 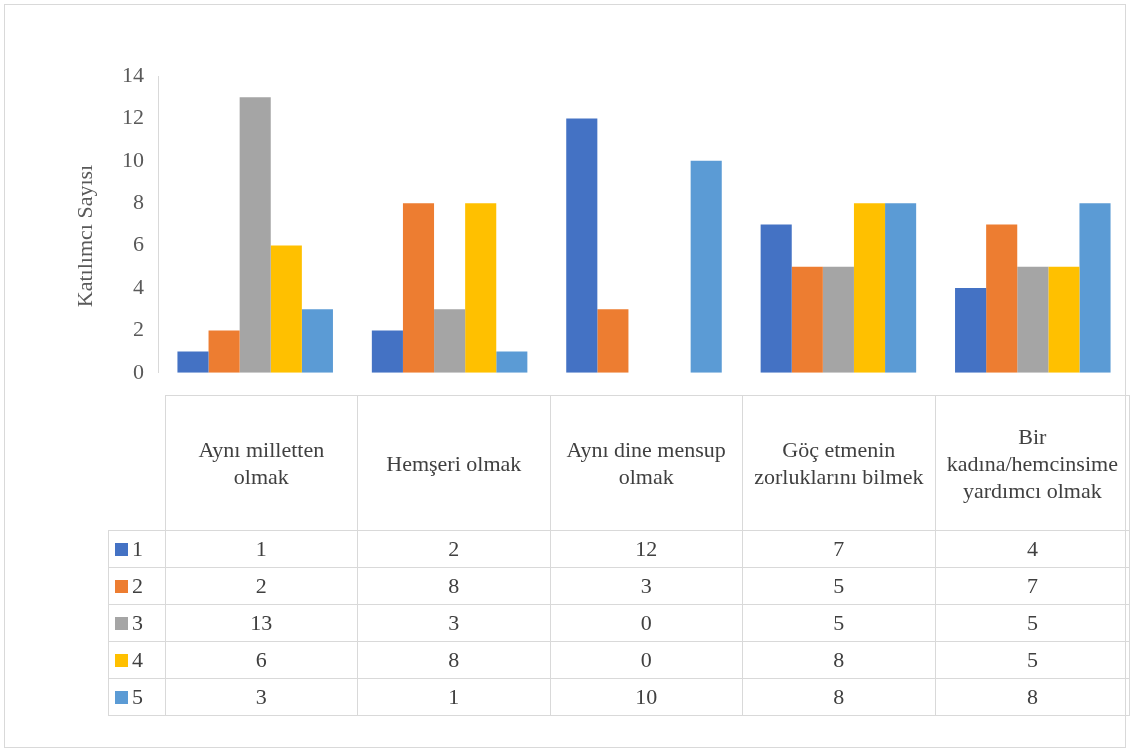 I want to click on y-tick-label: 6, so click(x=138, y=244).